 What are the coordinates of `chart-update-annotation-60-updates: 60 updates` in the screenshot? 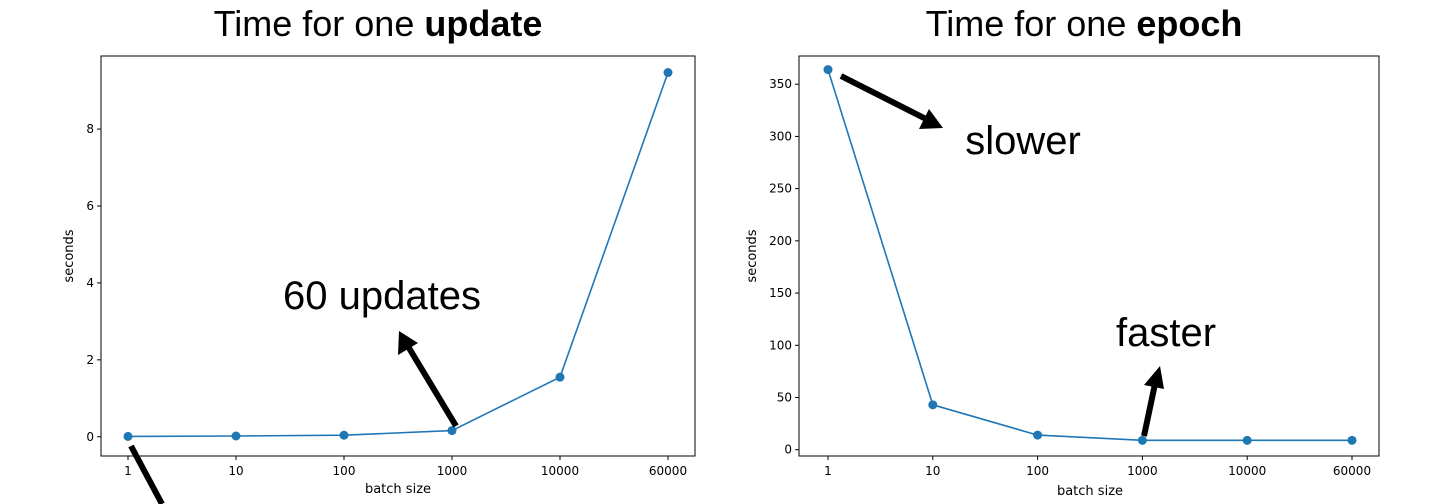 It's located at (382, 296).